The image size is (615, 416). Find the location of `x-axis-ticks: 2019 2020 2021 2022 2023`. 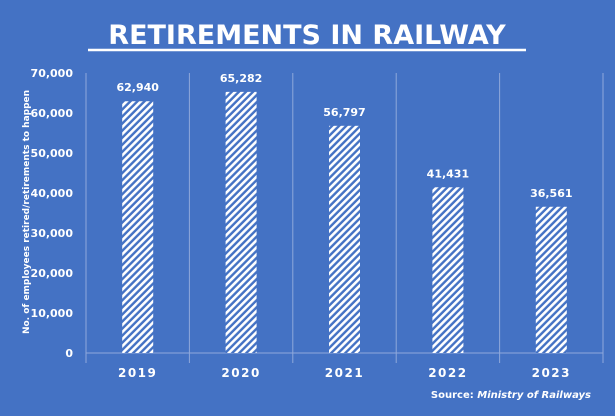

x-axis-ticks: 2019 2020 2021 2022 2023 is located at coordinates (344, 373).